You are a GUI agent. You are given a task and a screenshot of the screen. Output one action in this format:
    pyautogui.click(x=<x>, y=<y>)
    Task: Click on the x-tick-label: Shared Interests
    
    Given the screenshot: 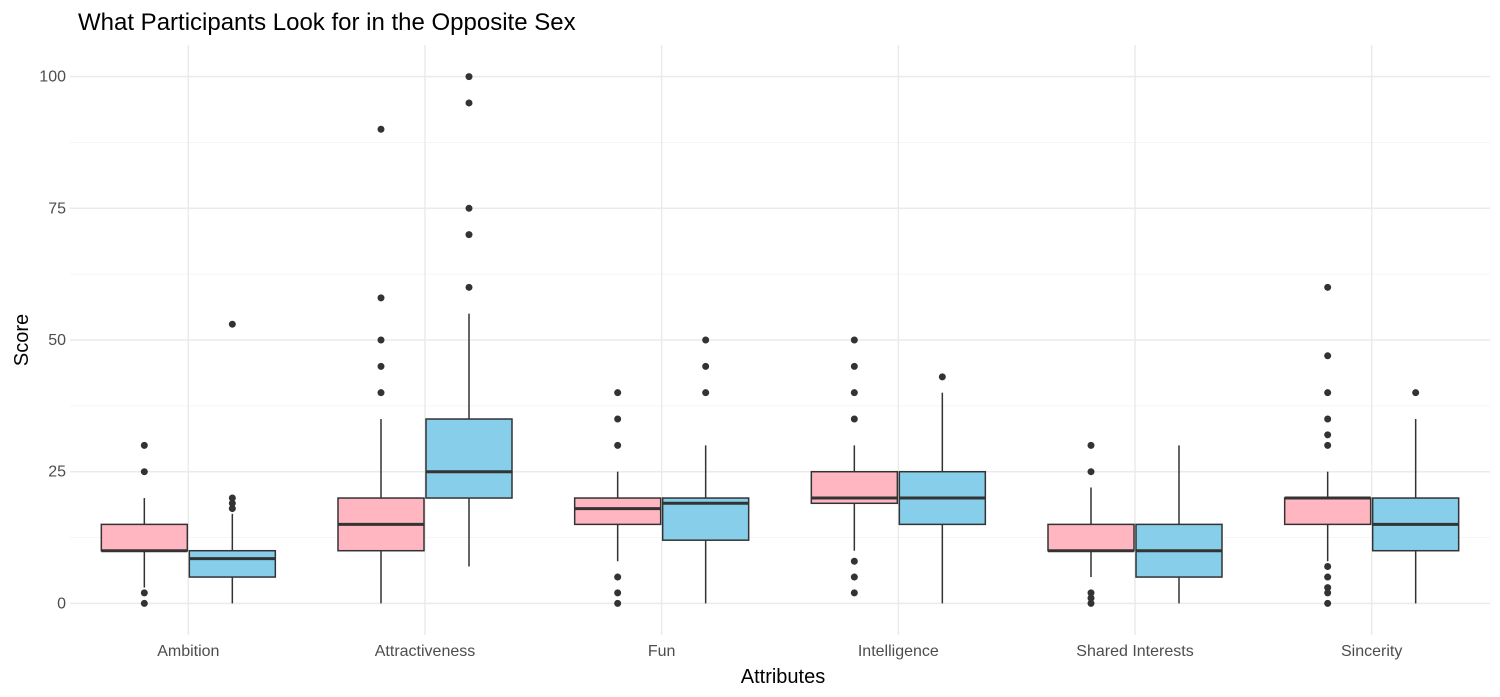 What is the action you would take?
    pyautogui.click(x=1134, y=651)
    